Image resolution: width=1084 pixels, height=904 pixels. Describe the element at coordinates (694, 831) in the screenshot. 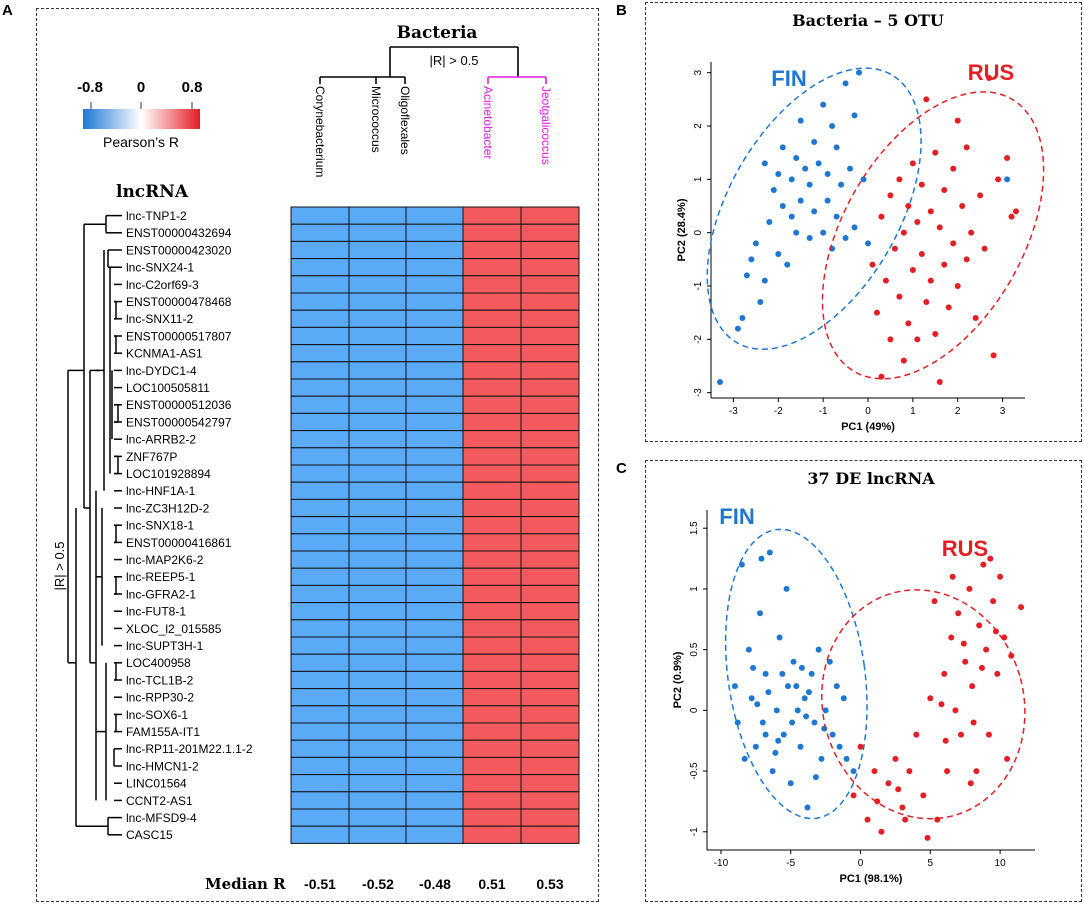

I see `y-tick-label: -1` at that location.